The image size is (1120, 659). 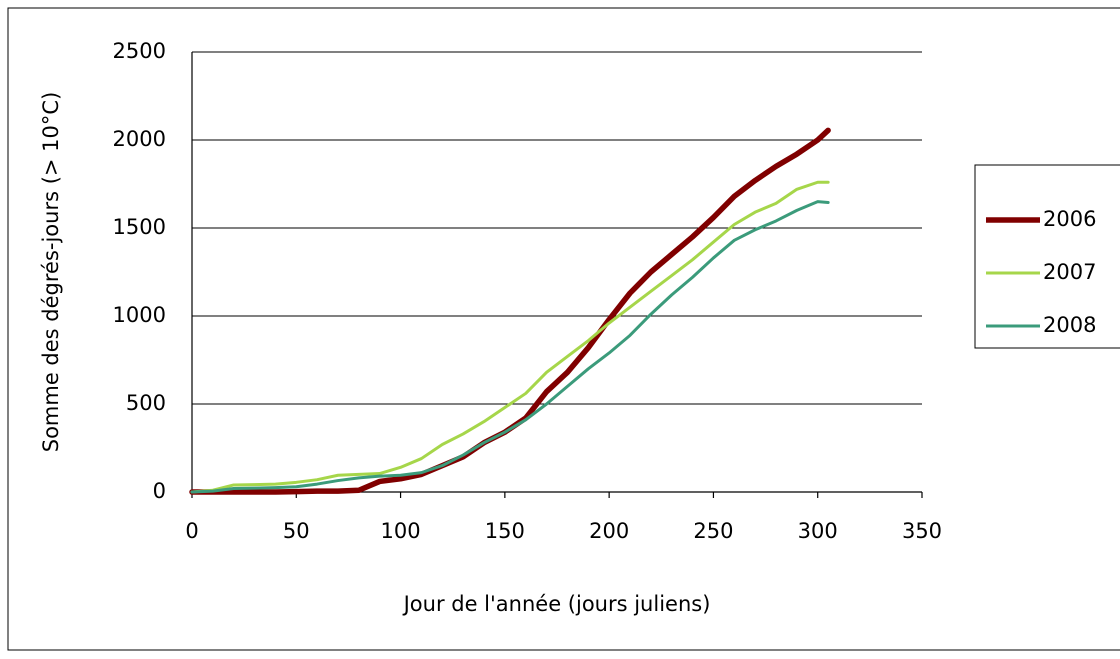 What do you see at coordinates (139, 315) in the screenshot?
I see `y-tick-label: 1000` at bounding box center [139, 315].